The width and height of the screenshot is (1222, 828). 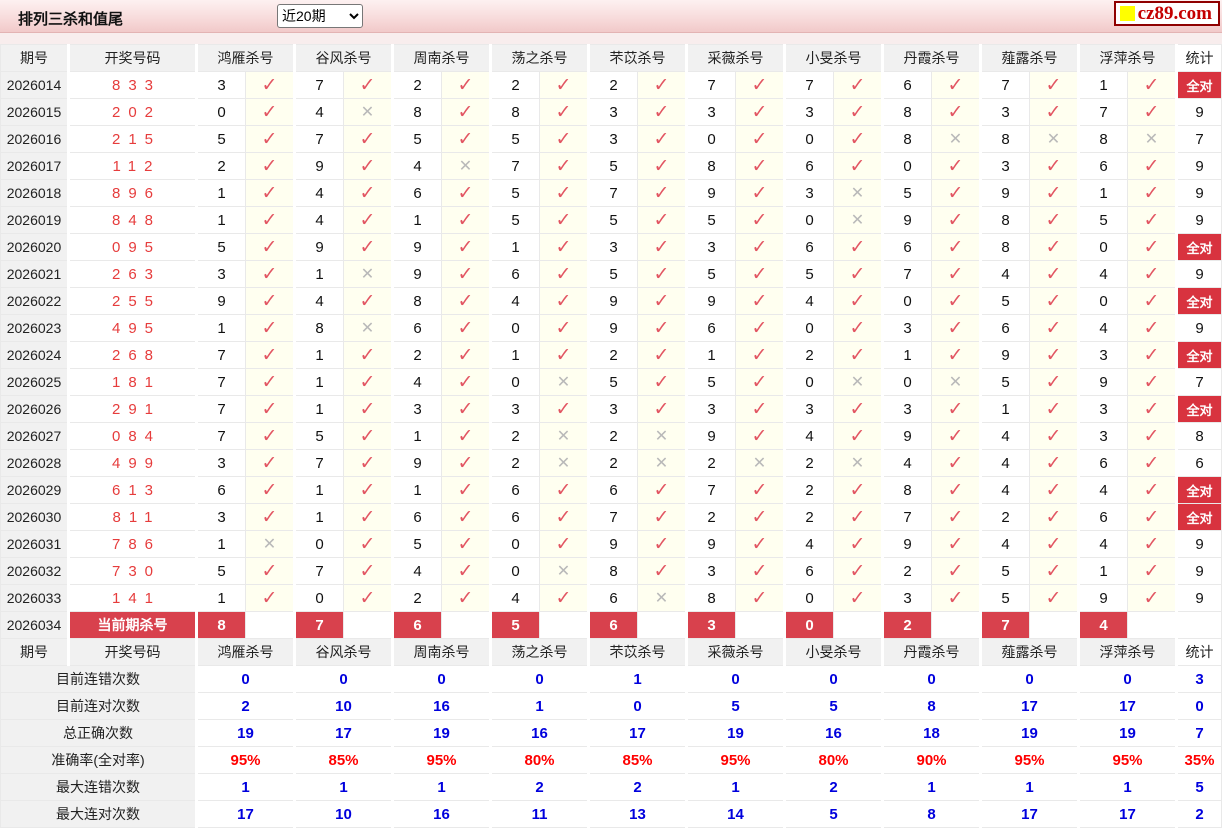 What do you see at coordinates (34, 355) in the screenshot?
I see `period-cell: 2026024` at bounding box center [34, 355].